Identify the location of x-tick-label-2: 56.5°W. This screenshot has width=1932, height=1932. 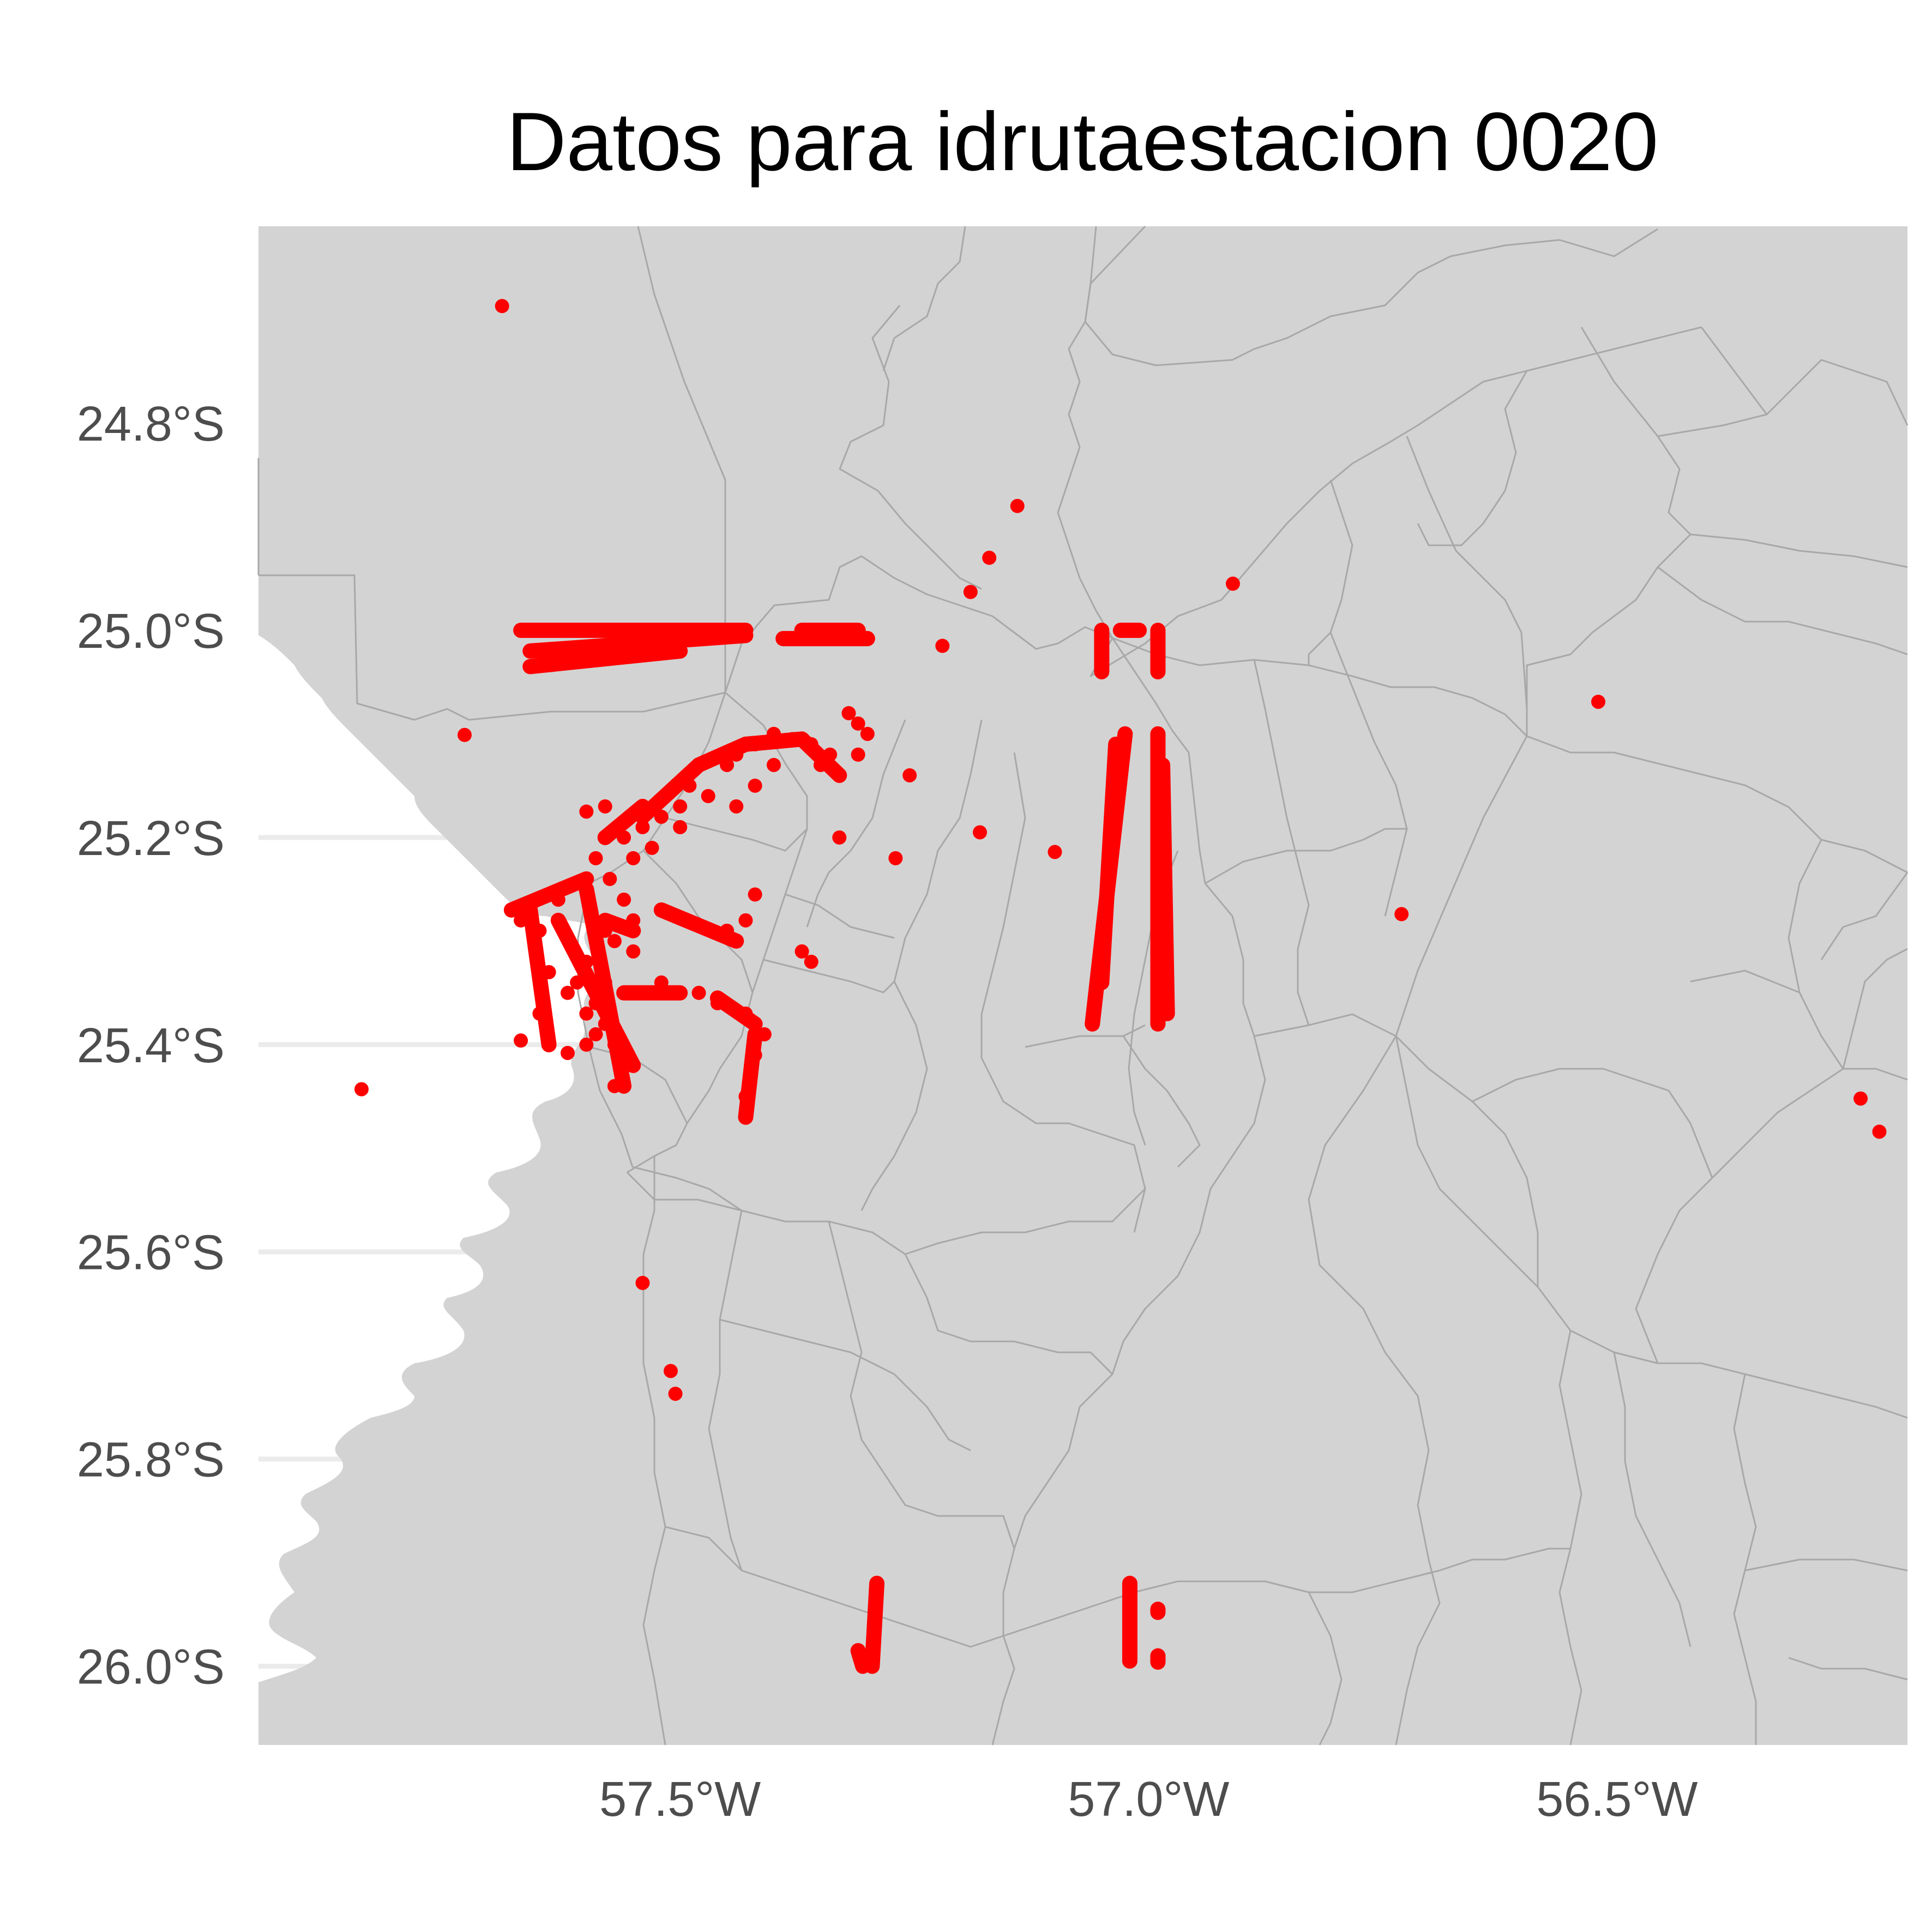
(1617, 1799).